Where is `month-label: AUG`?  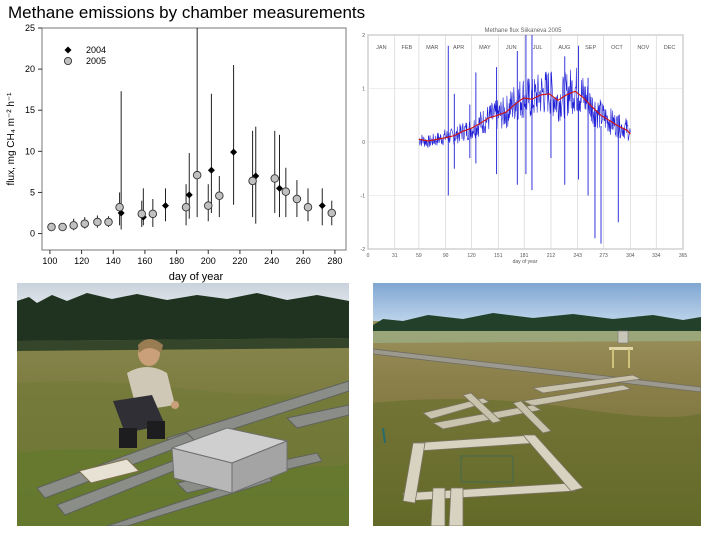
month-label: AUG is located at coordinates (564, 48).